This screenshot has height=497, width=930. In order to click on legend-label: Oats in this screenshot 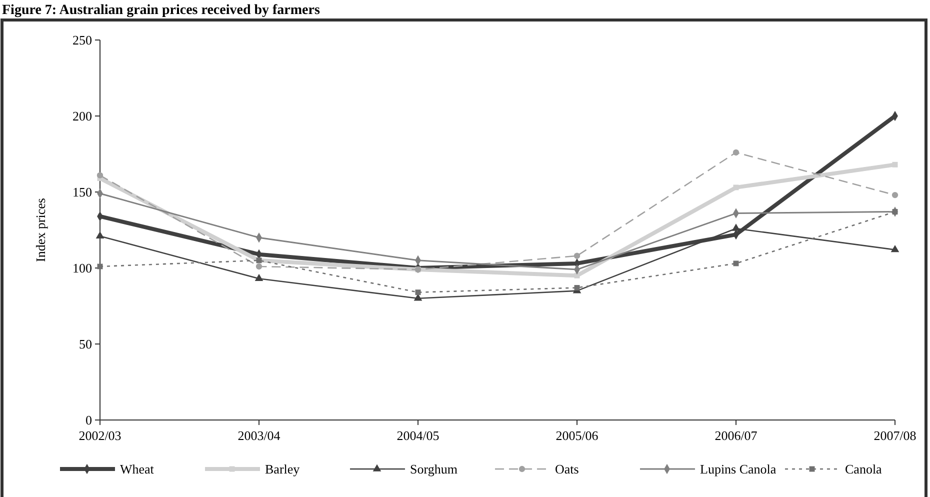, I will do `click(567, 469)`.